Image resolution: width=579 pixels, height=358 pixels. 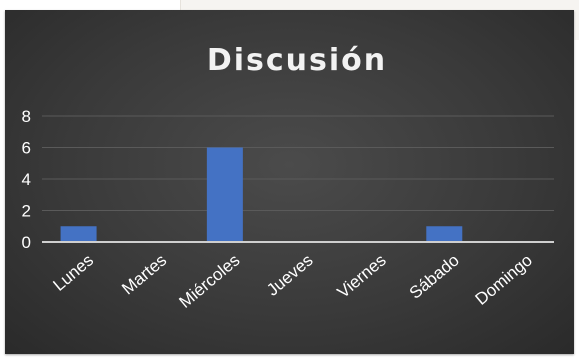 What do you see at coordinates (73, 273) in the screenshot?
I see `x-tick-label: Lunes` at bounding box center [73, 273].